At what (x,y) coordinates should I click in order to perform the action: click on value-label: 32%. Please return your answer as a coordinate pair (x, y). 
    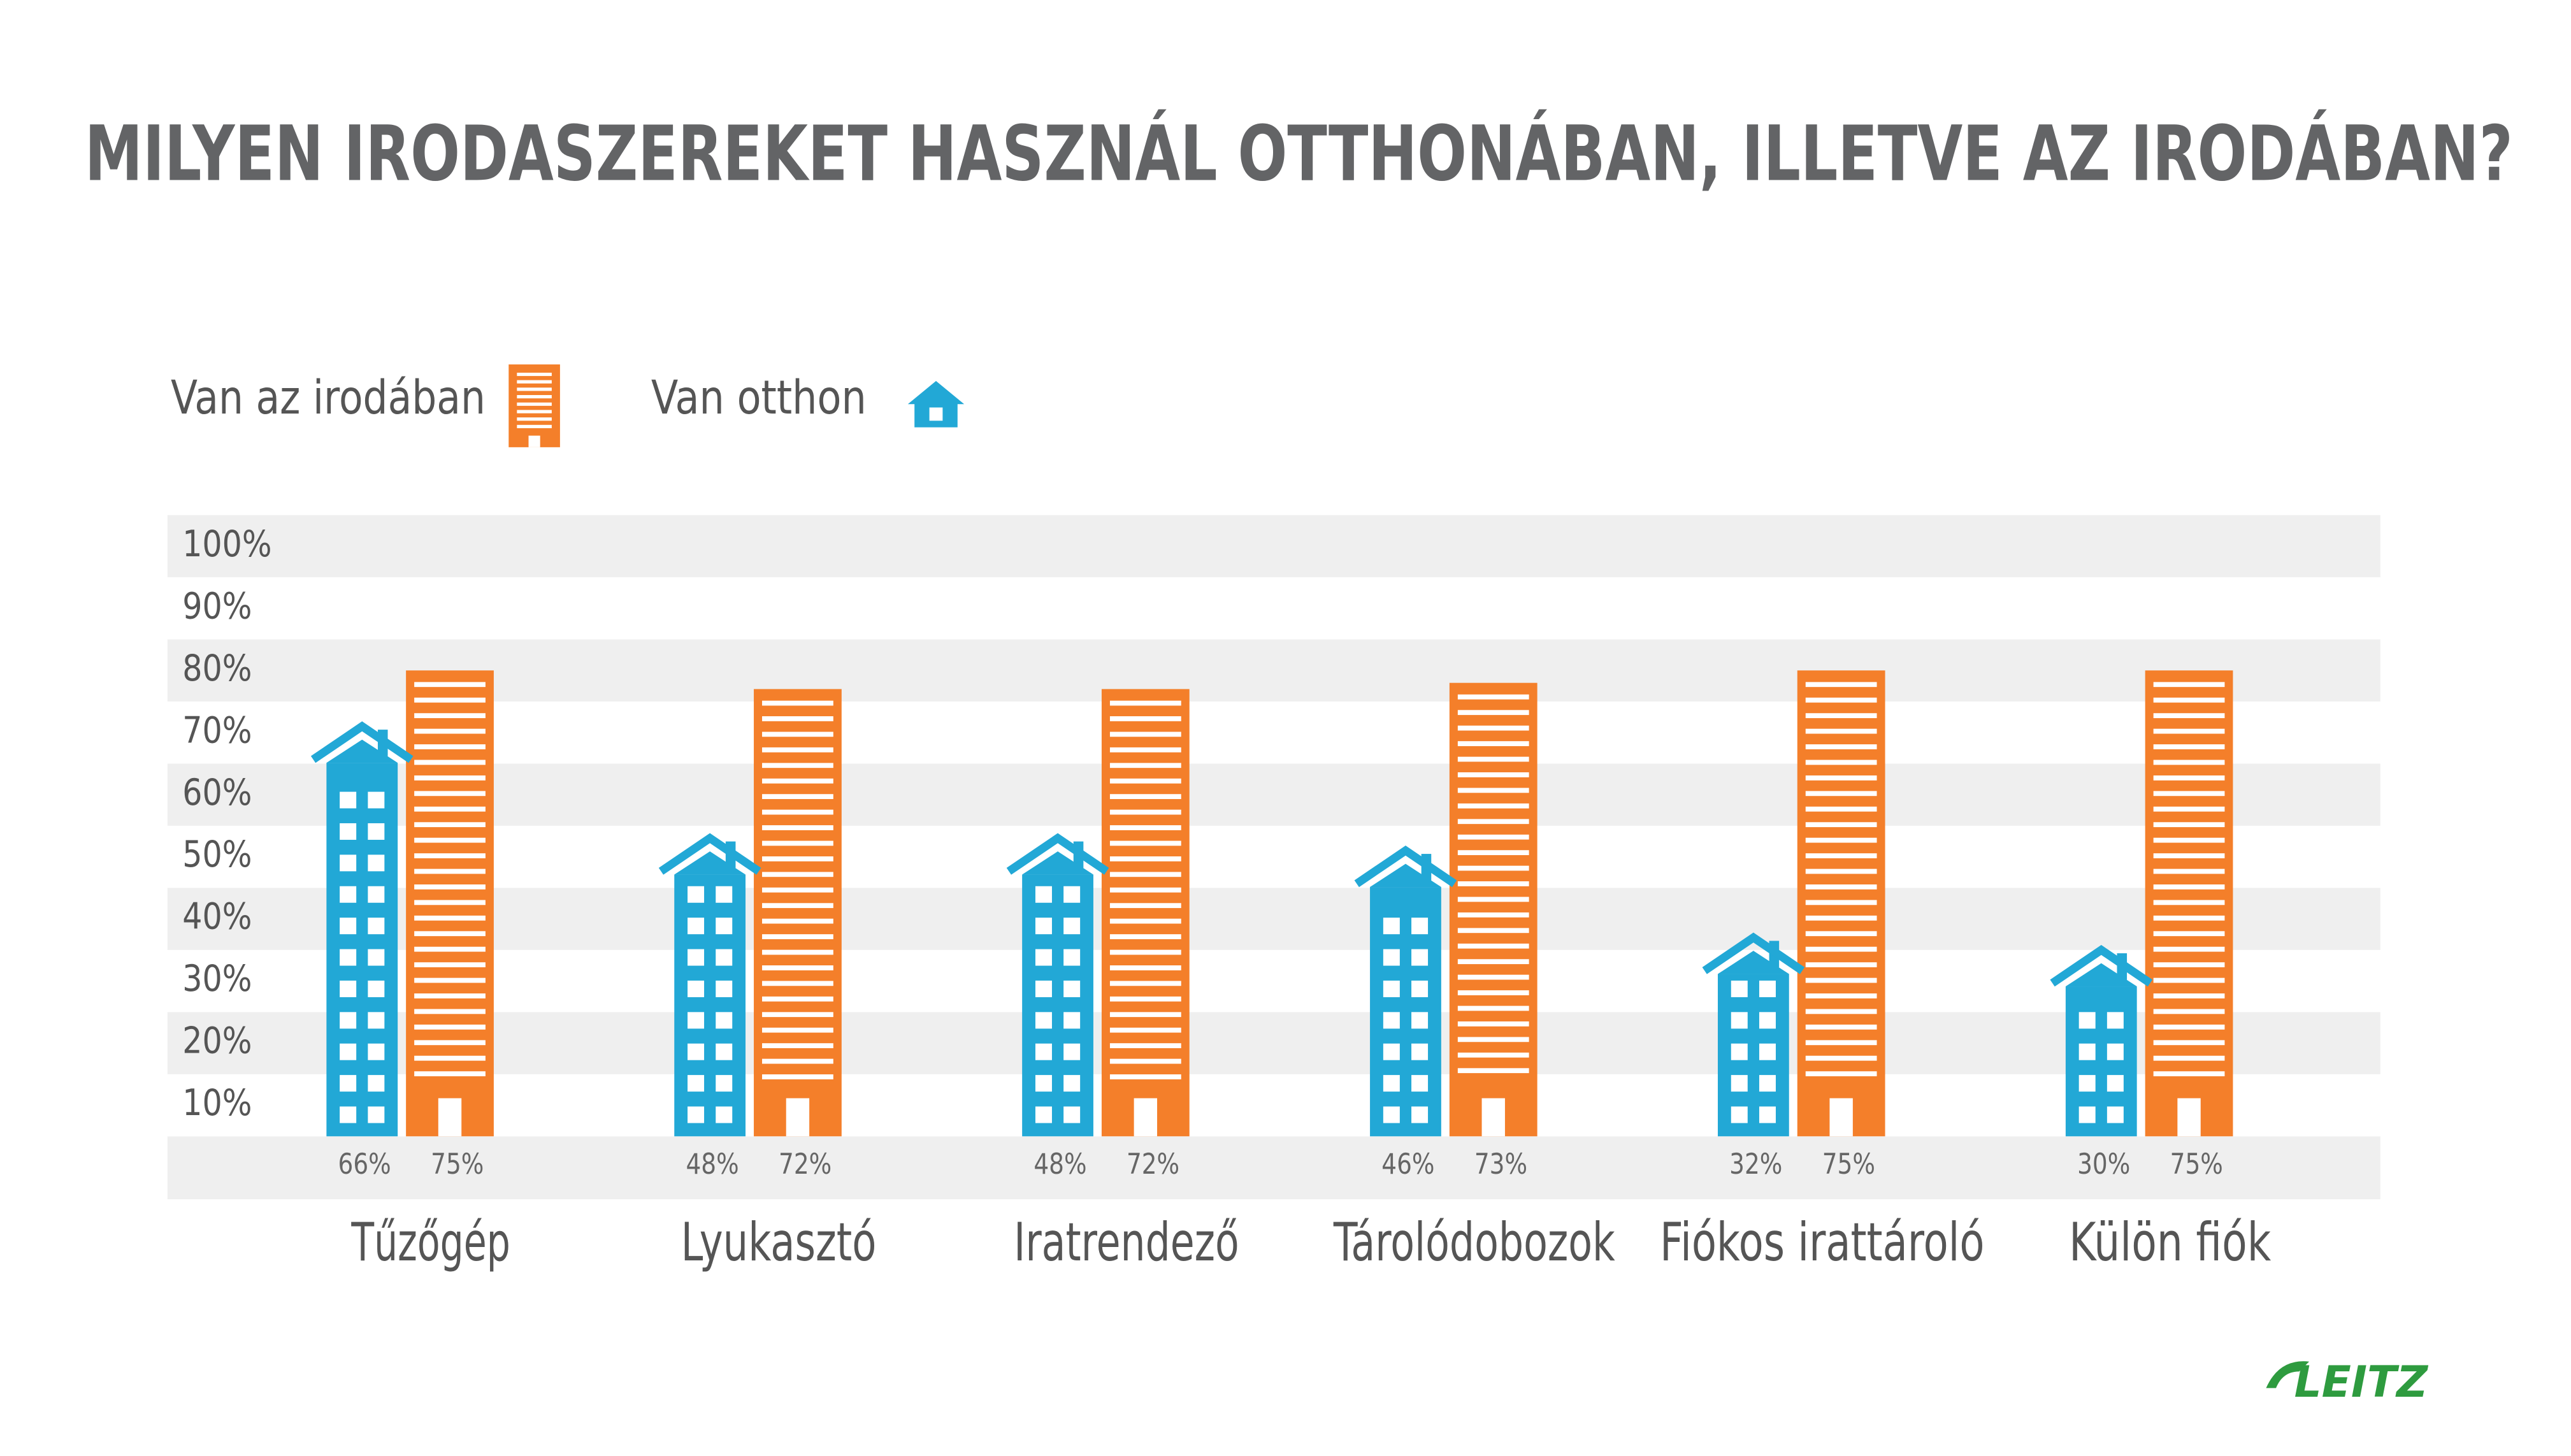
    Looking at the image, I should click on (1755, 1164).